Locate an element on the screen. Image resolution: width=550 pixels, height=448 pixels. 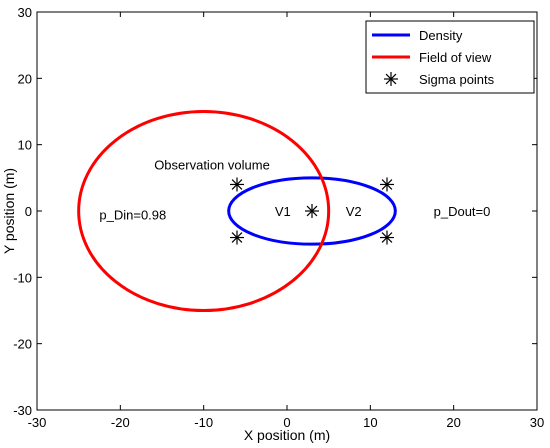
x-tick-label: 10 is located at coordinates (370, 422).